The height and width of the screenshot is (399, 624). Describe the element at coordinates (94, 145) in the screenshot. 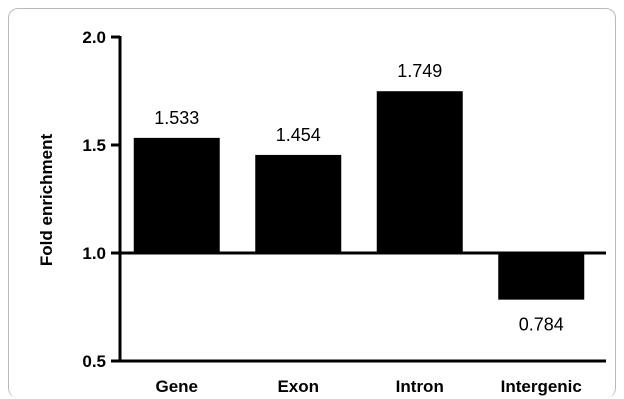

I see `y-tick-label: 1.5` at that location.